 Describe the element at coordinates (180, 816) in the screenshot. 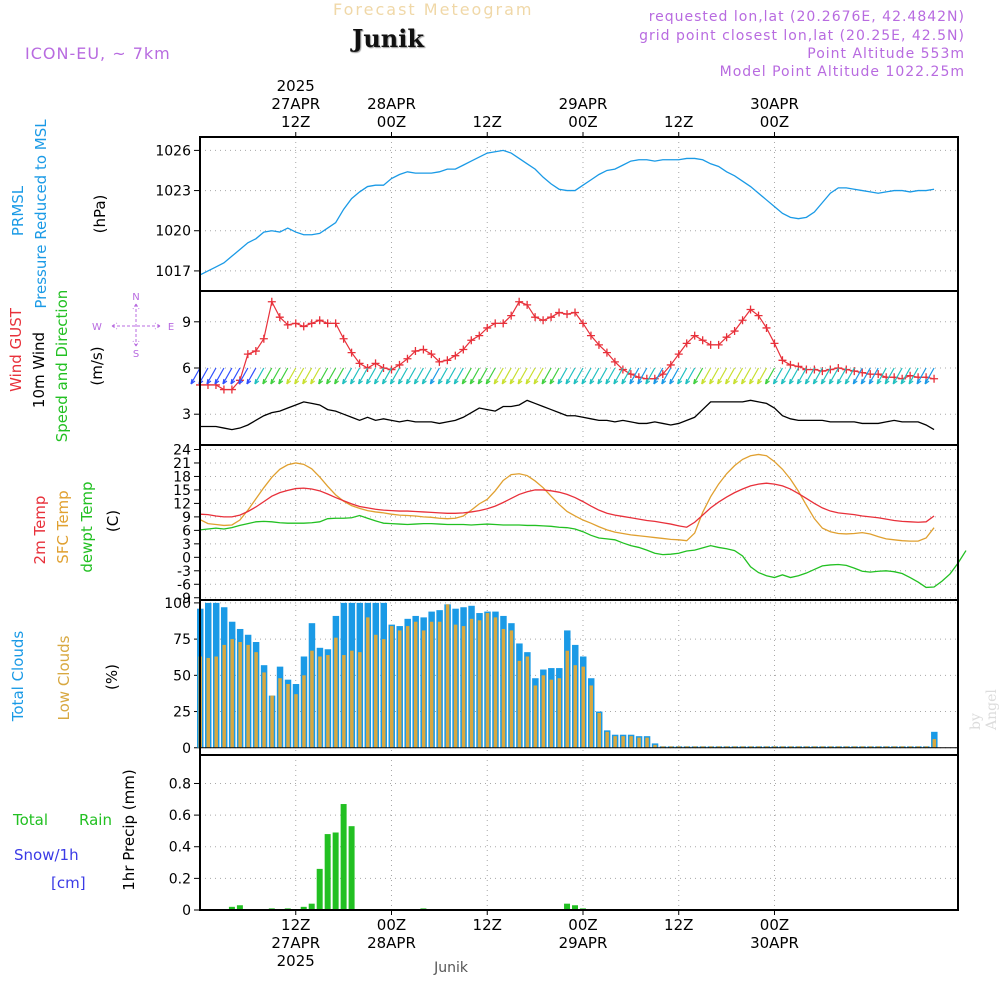

I see `precip-ytick-label: 0.6` at that location.